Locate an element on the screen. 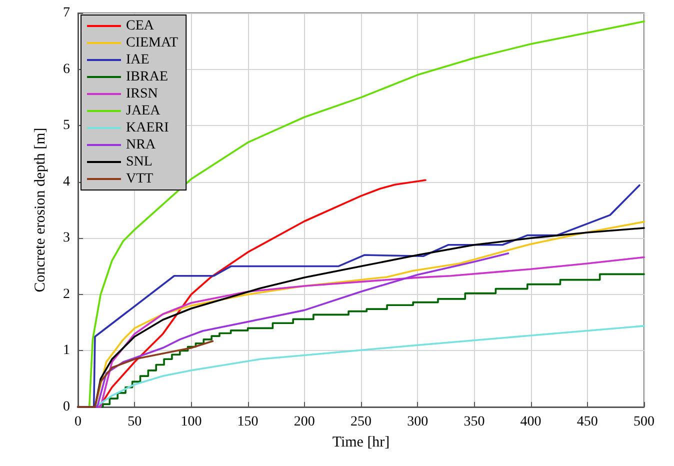 The width and height of the screenshot is (674, 466). y-tick-label: 3 is located at coordinates (66, 238).